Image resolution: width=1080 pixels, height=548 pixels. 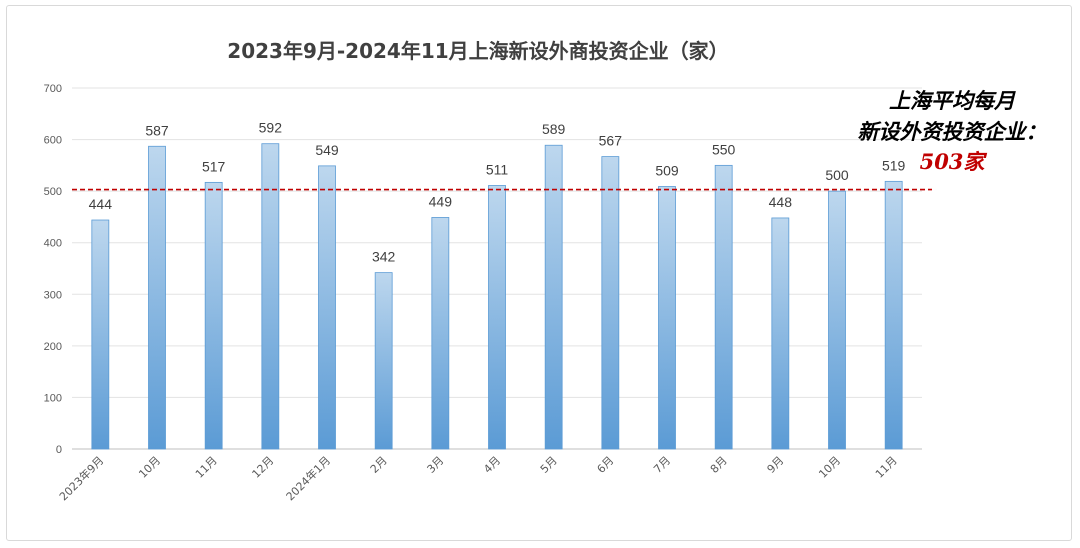 I want to click on average-value: 503家, so click(x=954, y=161).